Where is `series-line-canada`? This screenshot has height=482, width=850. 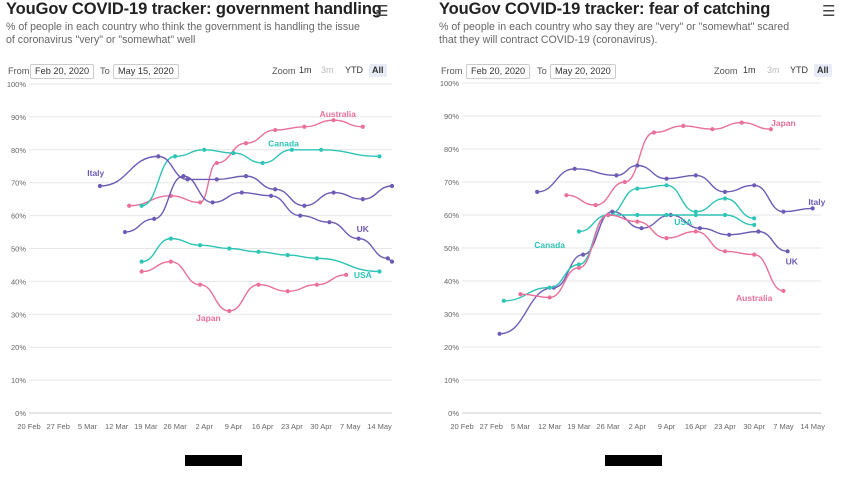
series-line-canada is located at coordinates (260, 178).